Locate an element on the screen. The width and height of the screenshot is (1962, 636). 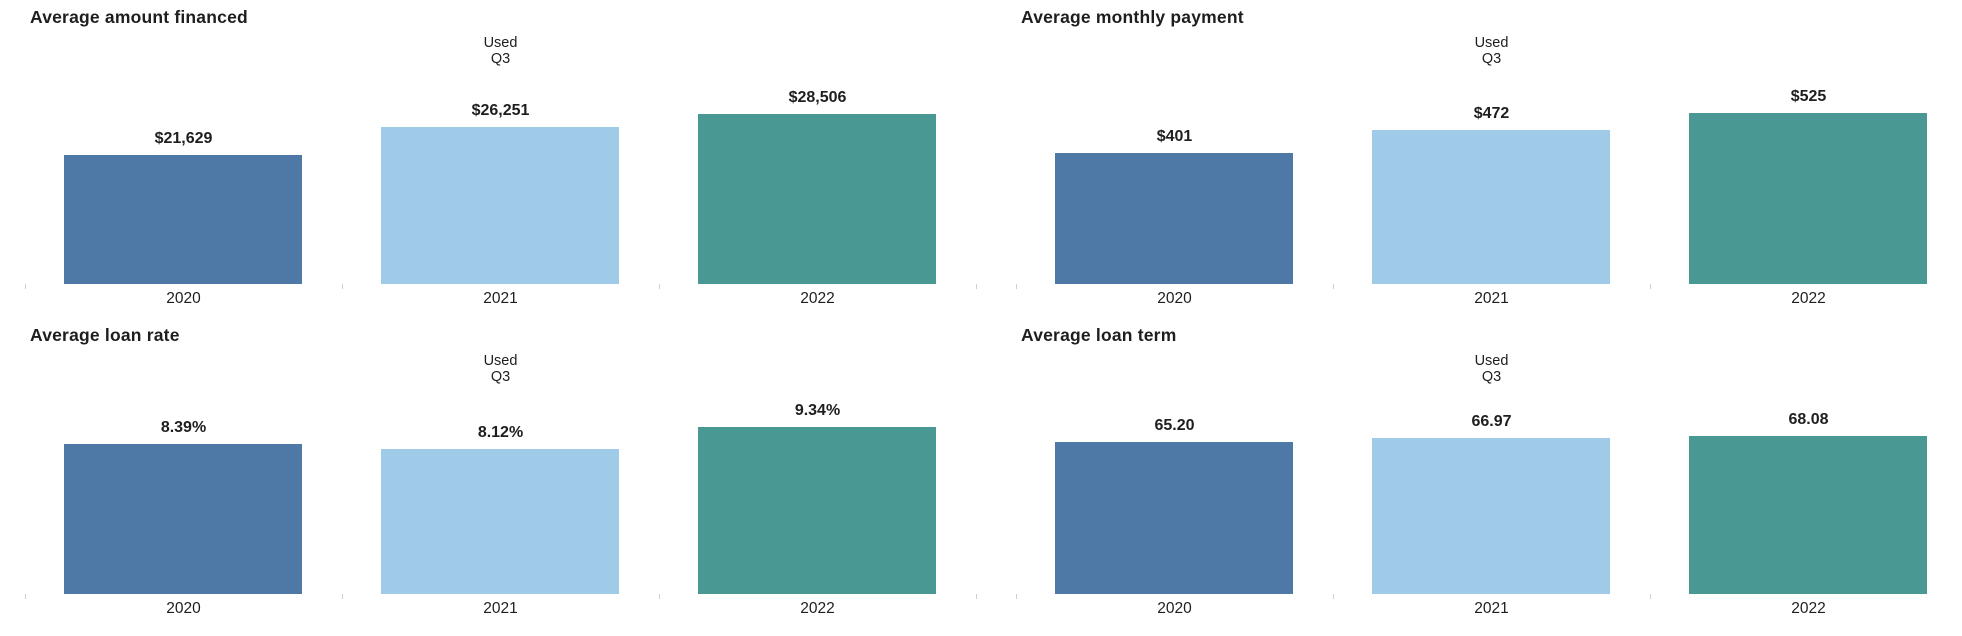
chart-title: Average loan term is located at coordinates (1099, 335).